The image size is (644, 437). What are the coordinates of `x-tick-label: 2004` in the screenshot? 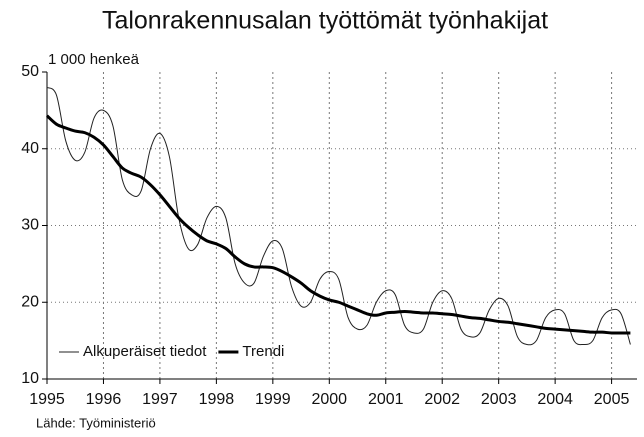 It's located at (555, 399).